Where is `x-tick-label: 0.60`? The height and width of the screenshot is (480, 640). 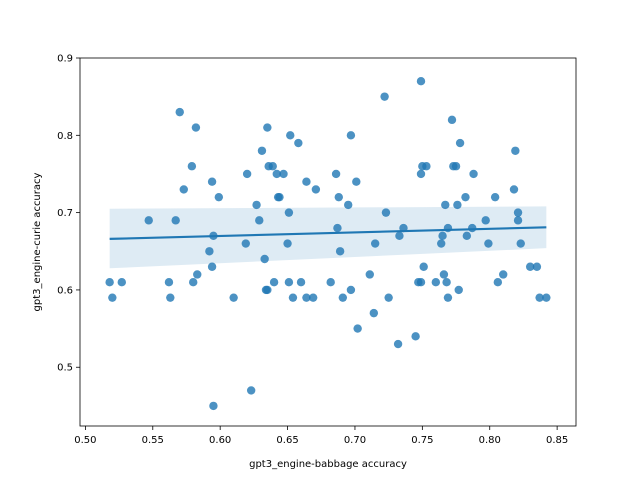 x-tick-label: 0.60 is located at coordinates (220, 440).